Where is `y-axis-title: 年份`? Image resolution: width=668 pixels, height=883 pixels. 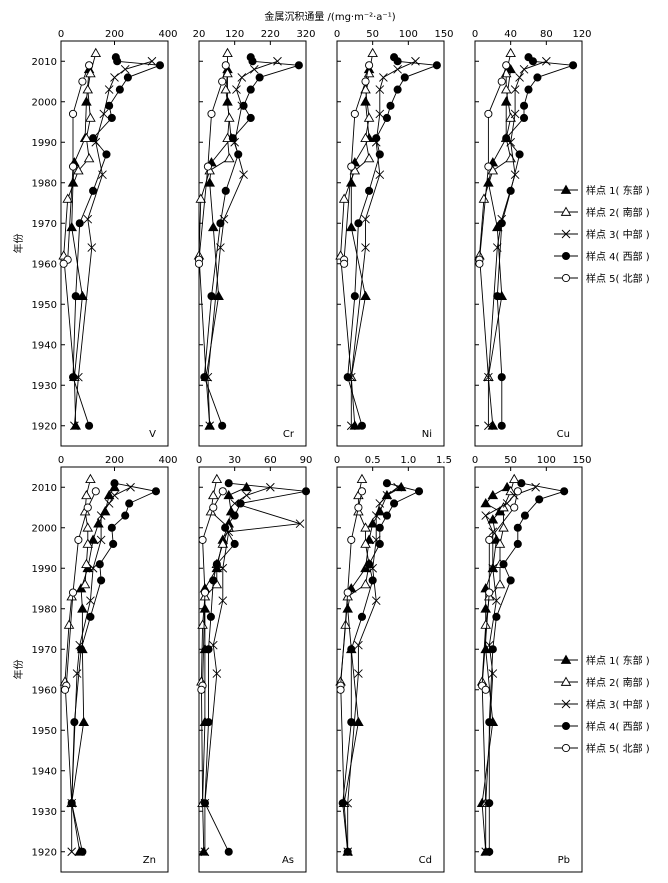 y-axis-title: 年份 is located at coordinates (18, 244).